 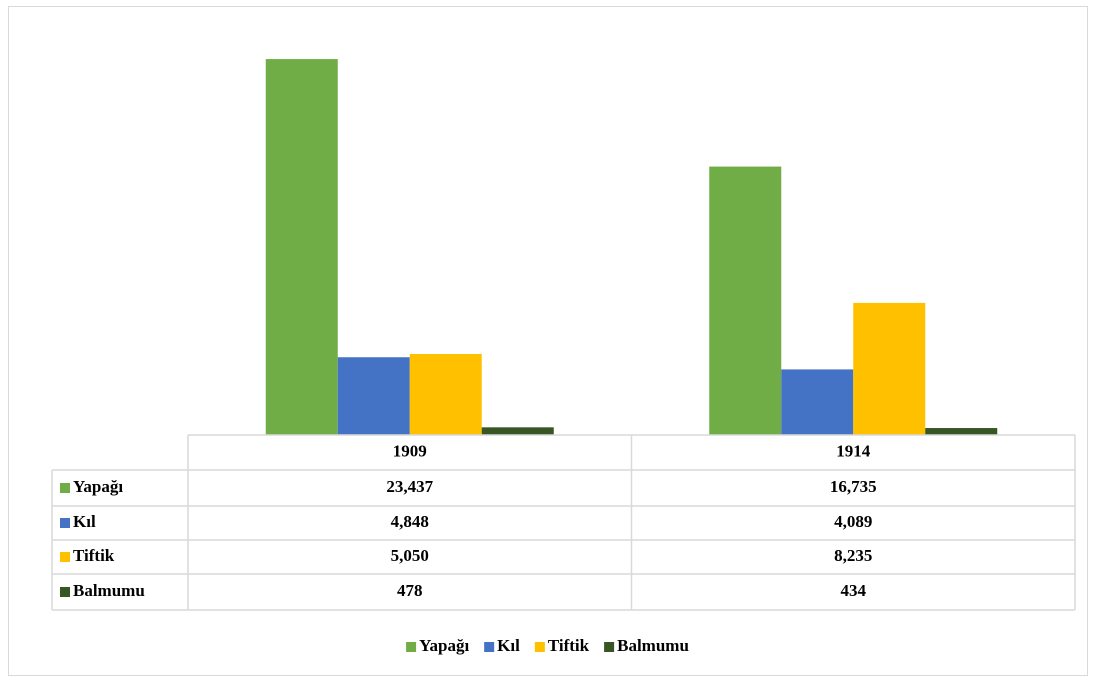 What do you see at coordinates (444, 645) in the screenshot?
I see `legend-label: Yapağı` at bounding box center [444, 645].